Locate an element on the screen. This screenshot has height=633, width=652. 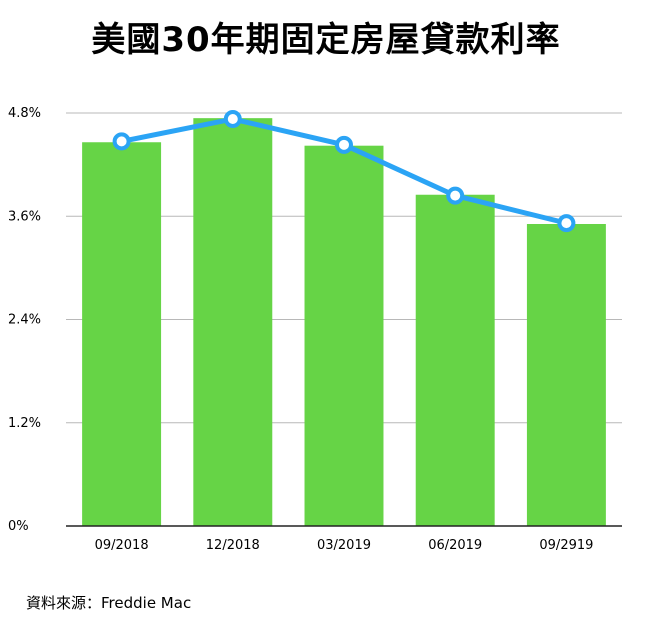
y-tick-label: 4.8% is located at coordinates (24, 113).